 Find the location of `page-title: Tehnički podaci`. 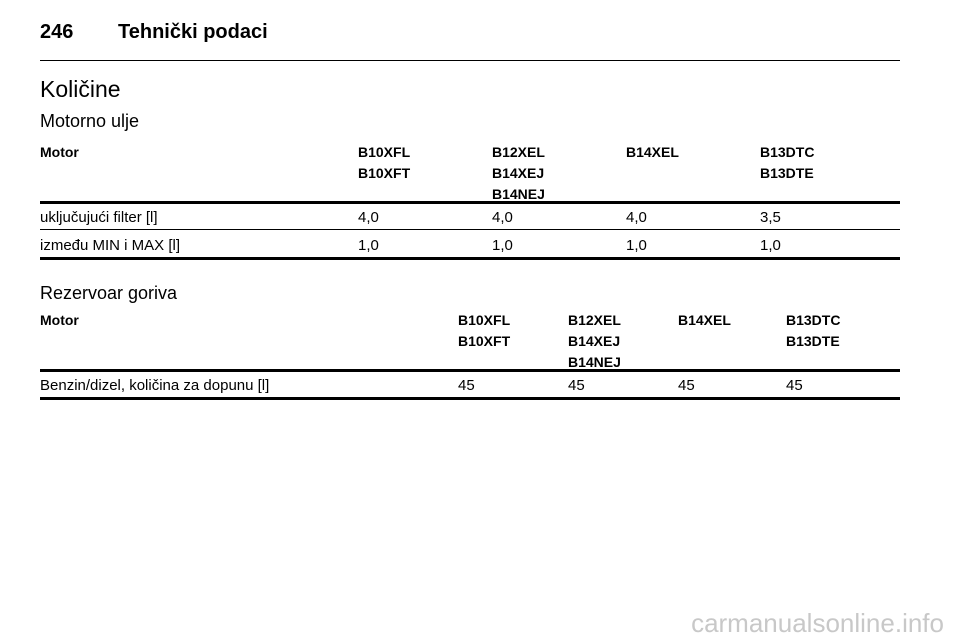

page-title: Tehnički podaci is located at coordinates (193, 32).